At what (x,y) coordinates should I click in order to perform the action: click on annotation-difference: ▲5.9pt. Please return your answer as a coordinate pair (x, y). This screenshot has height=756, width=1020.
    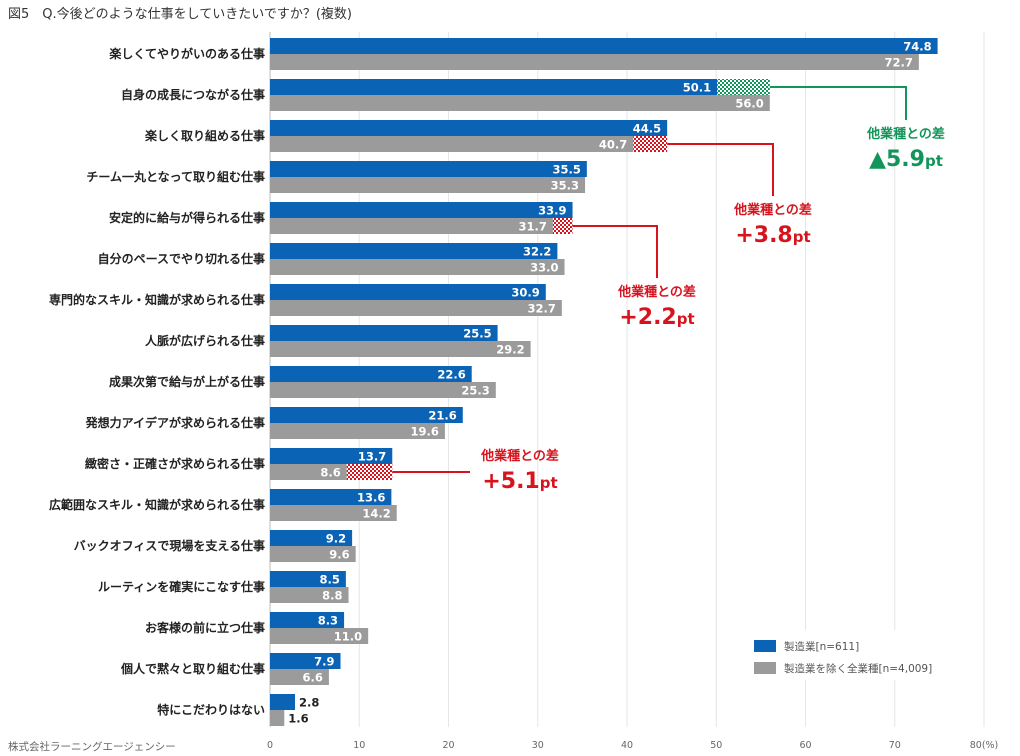
    Looking at the image, I should click on (906, 159).